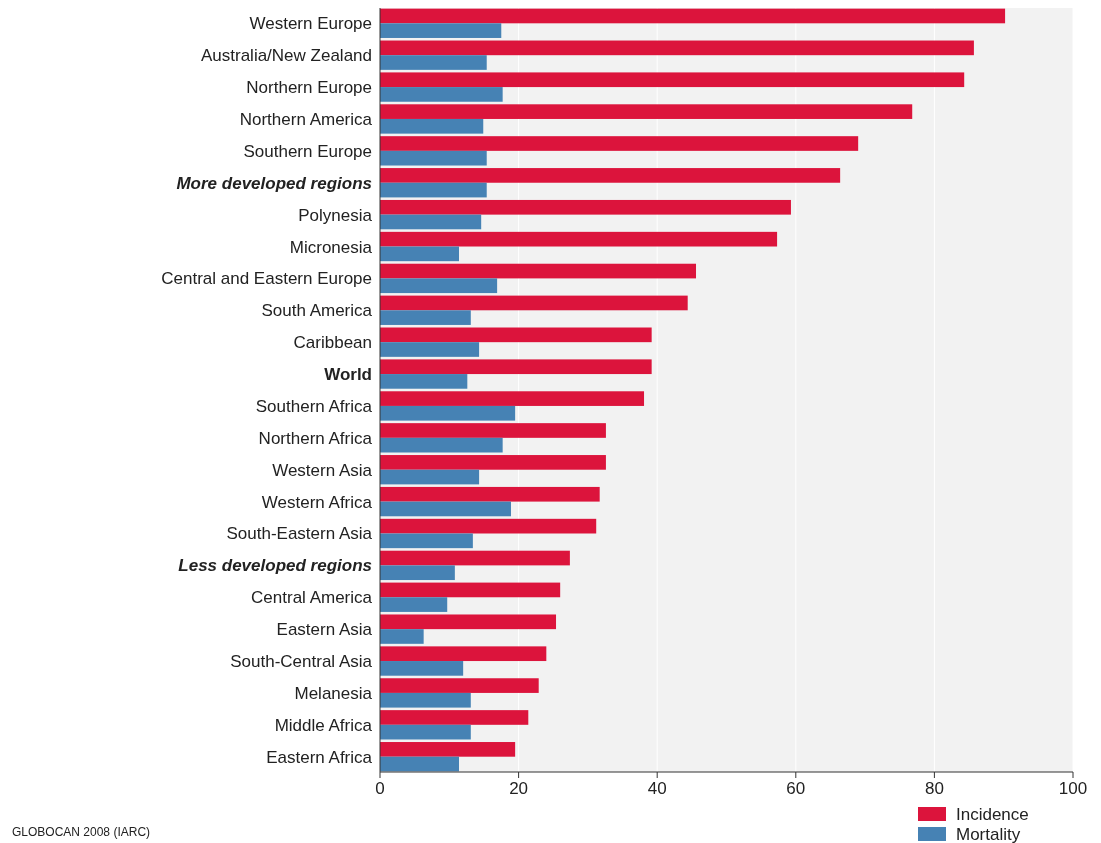 The image size is (1101, 843). What do you see at coordinates (988, 834) in the screenshot?
I see `legend-label: Mortality` at bounding box center [988, 834].